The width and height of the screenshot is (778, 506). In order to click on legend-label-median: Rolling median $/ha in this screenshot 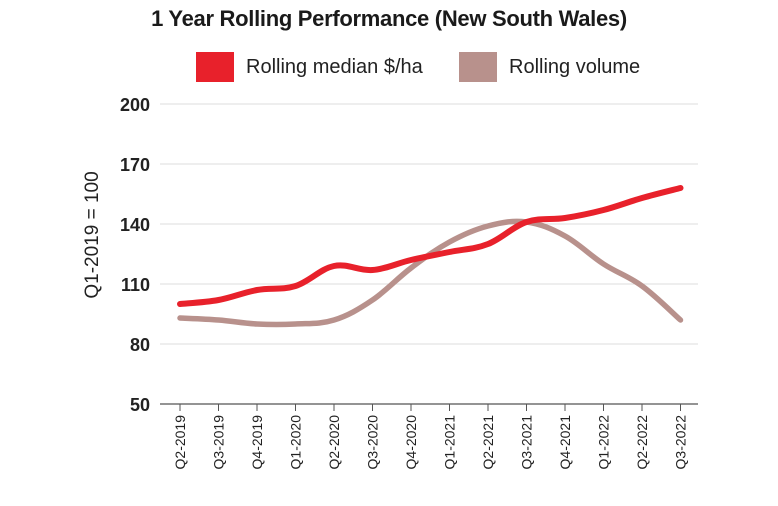, I will do `click(334, 66)`.